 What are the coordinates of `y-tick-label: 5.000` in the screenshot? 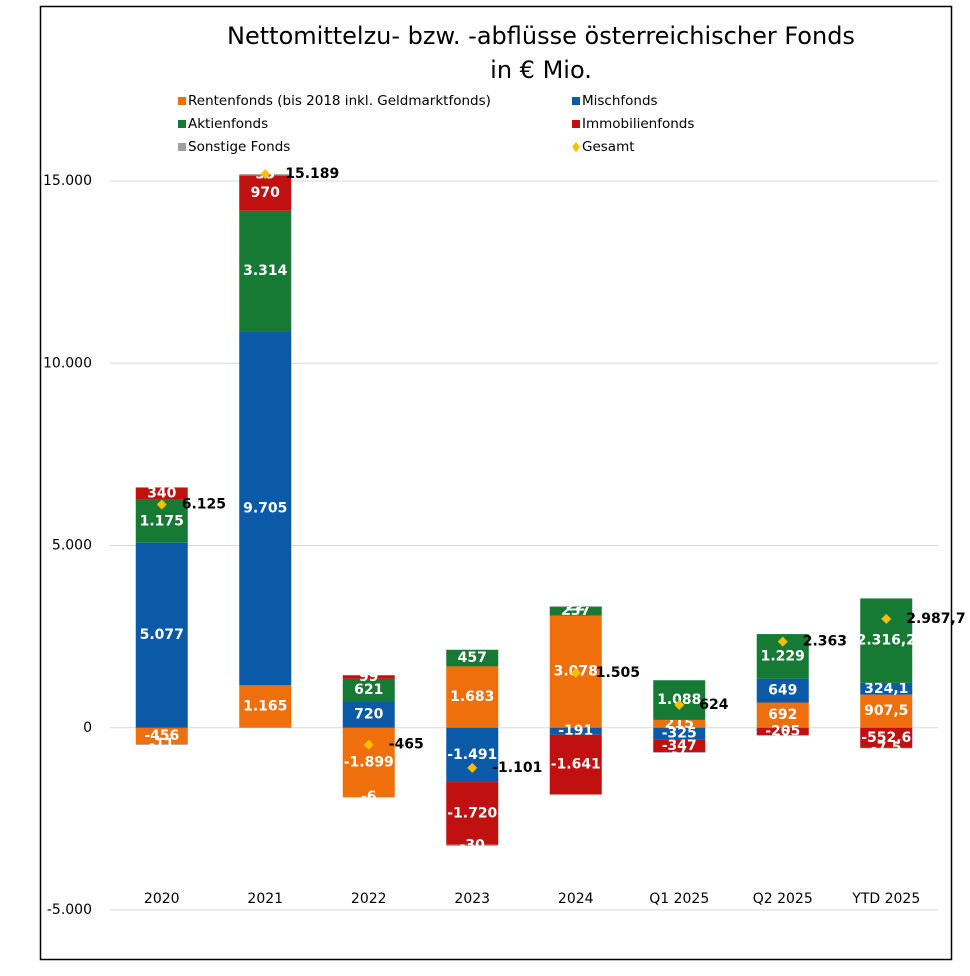 It's located at (72, 546).